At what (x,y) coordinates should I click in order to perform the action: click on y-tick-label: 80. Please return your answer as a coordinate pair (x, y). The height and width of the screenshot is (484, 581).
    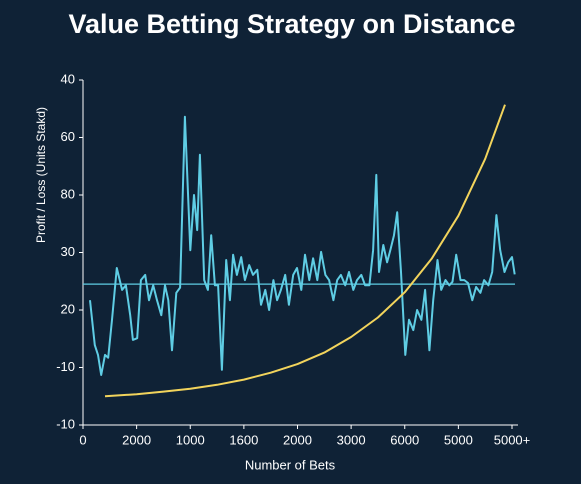
    Looking at the image, I should click on (68, 193).